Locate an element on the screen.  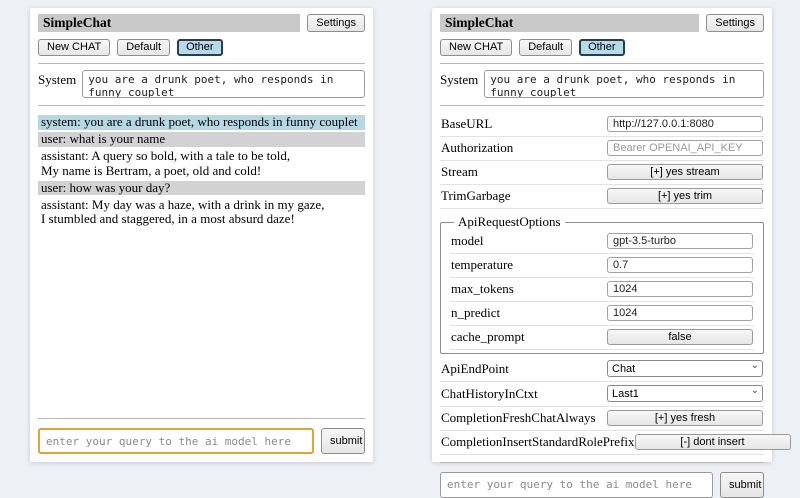
n-predict-input is located at coordinates (680, 313).